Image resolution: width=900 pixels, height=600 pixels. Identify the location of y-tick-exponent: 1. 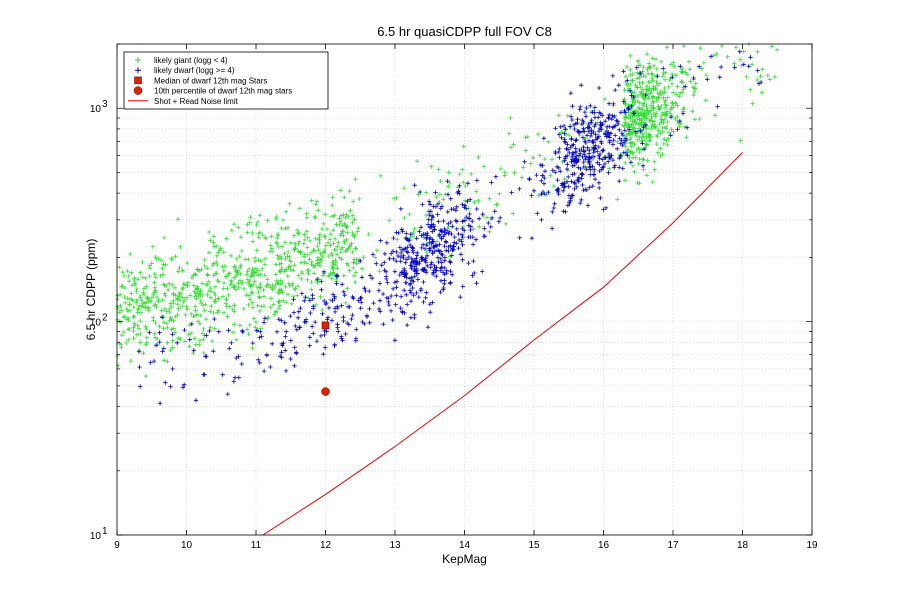
(105, 531).